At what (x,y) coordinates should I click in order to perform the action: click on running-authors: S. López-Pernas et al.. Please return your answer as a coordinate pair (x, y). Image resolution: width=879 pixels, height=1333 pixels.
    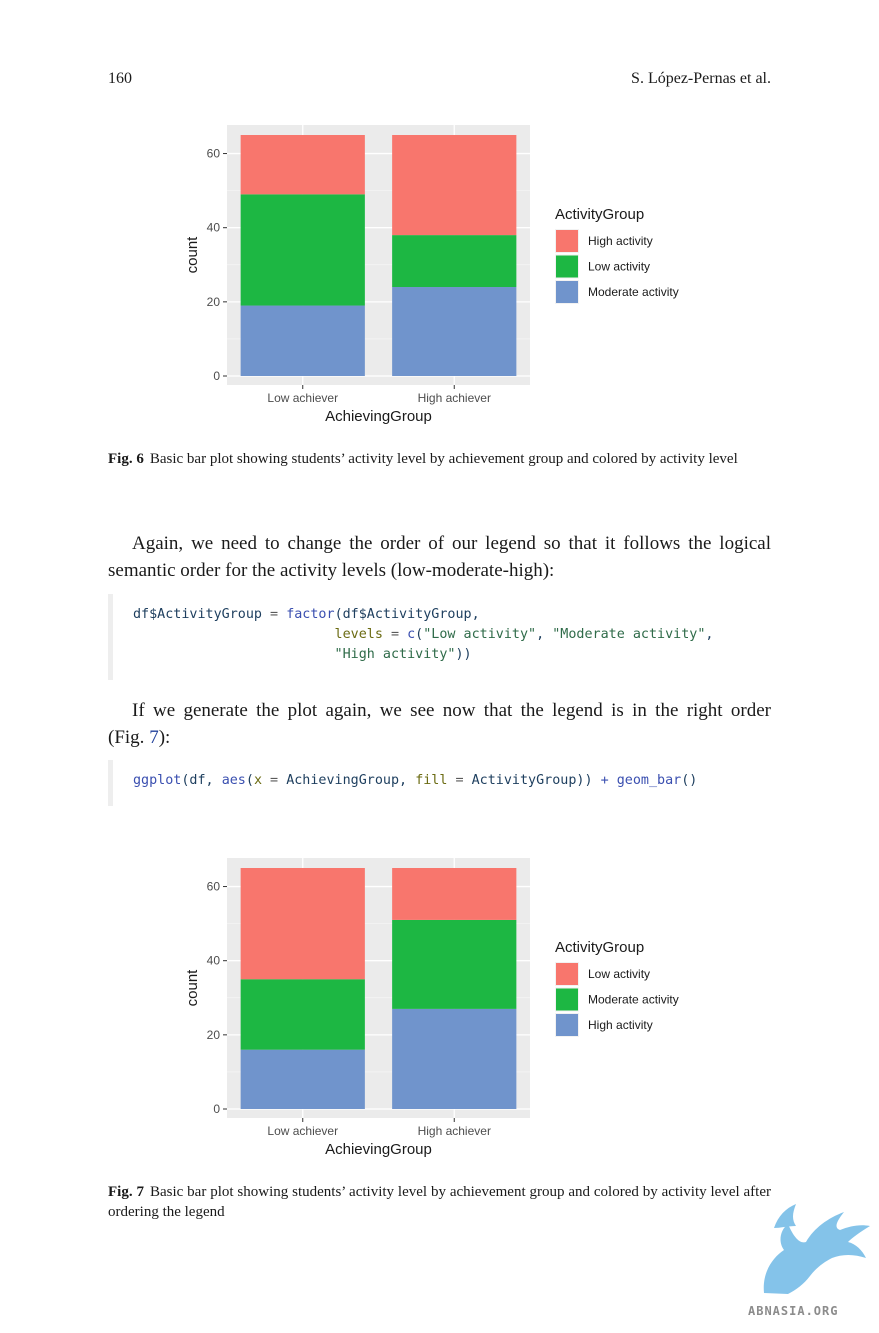
    Looking at the image, I should click on (701, 78).